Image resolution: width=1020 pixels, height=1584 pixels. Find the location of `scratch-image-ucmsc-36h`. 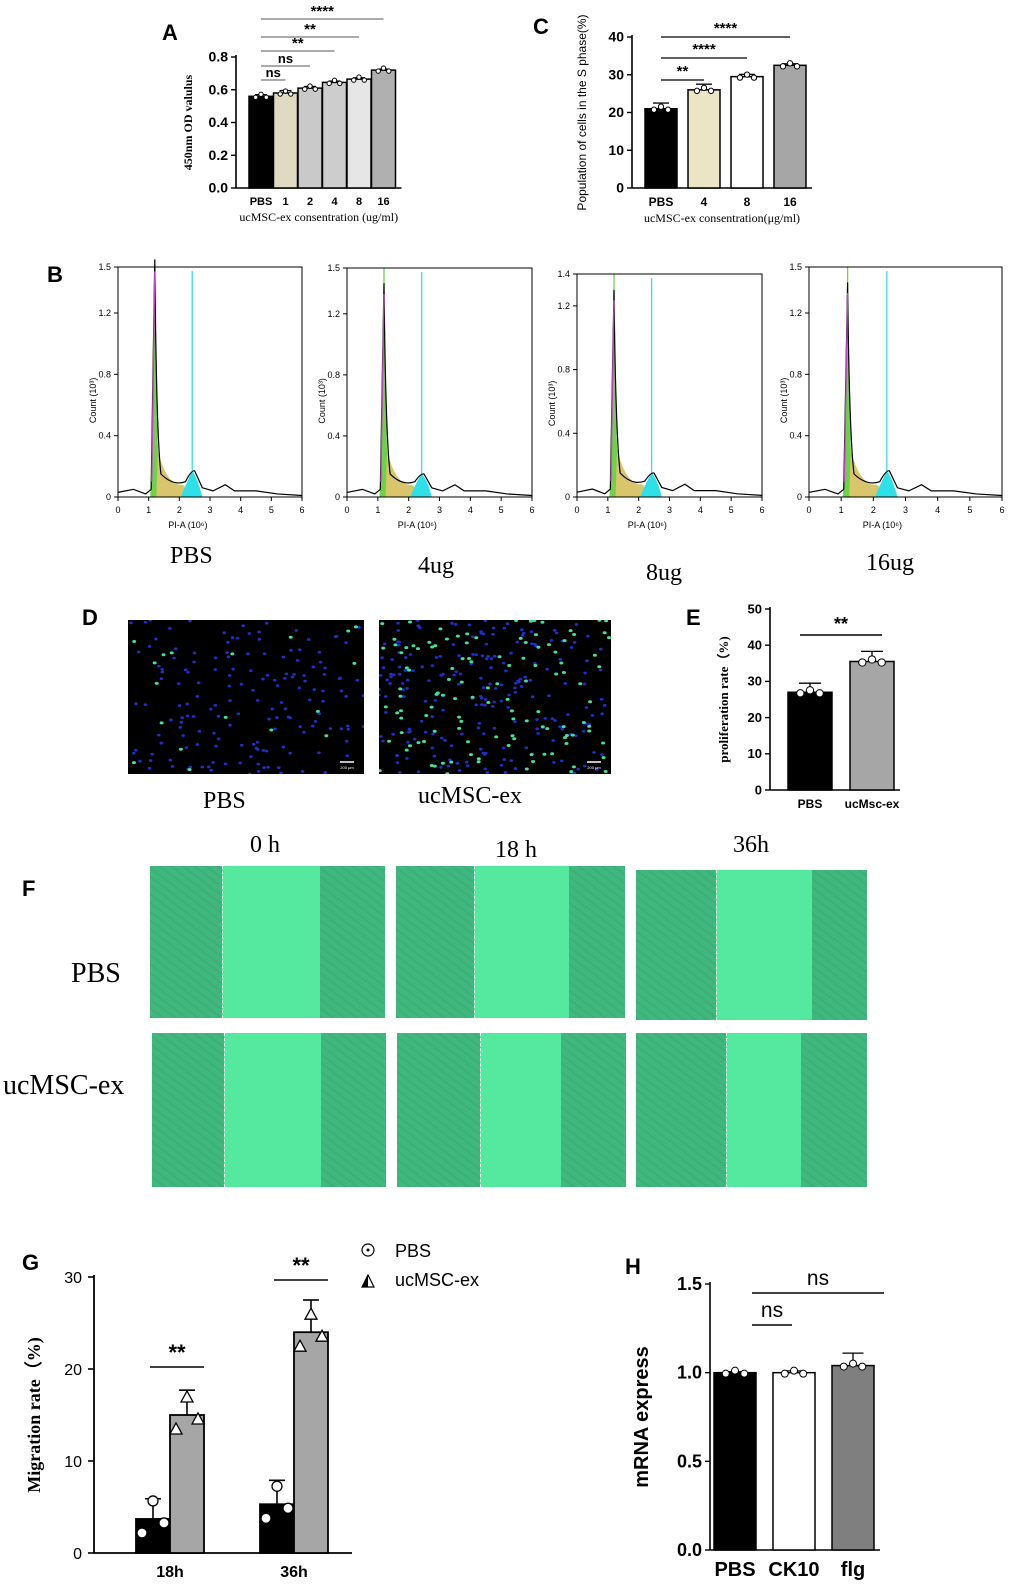

scratch-image-ucmsc-36h is located at coordinates (751, 1110).